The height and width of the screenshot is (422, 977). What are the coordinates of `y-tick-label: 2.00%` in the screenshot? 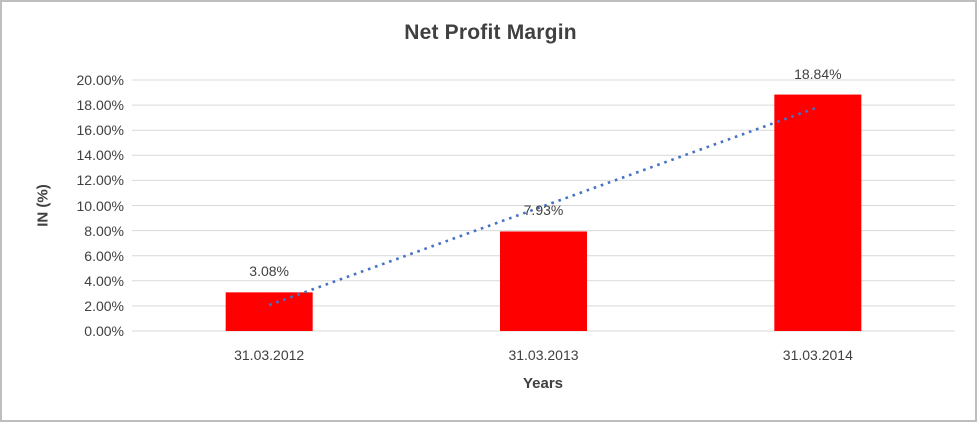 It's located at (104, 305).